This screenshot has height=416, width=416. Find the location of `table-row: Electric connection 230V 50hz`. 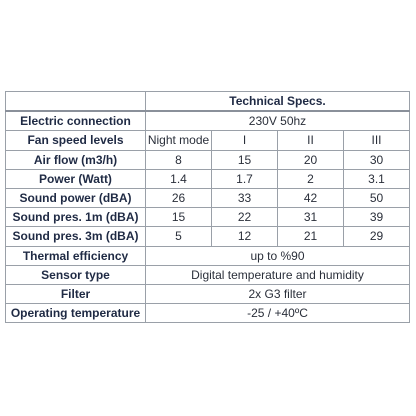

table-row: Electric connection 230V 50hz is located at coordinates (207, 121).